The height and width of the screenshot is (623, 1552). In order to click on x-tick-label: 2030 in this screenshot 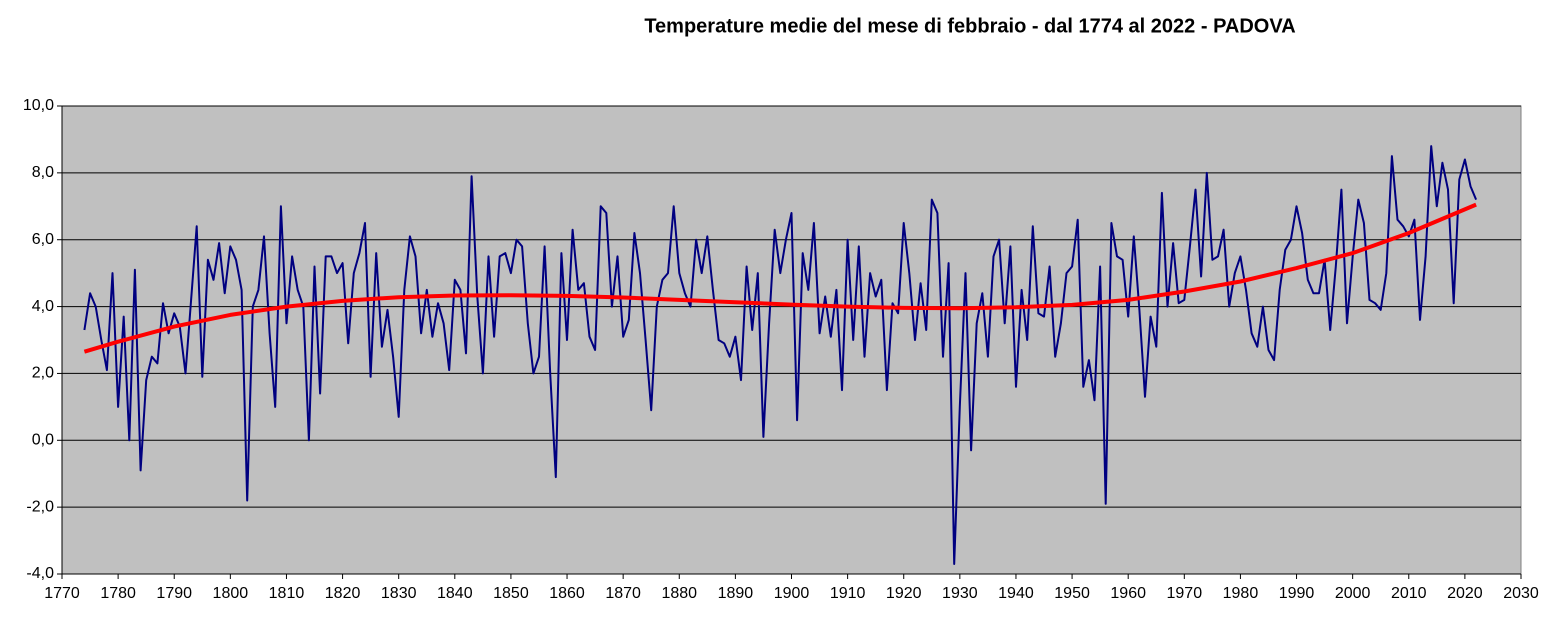, I will do `click(1521, 593)`.